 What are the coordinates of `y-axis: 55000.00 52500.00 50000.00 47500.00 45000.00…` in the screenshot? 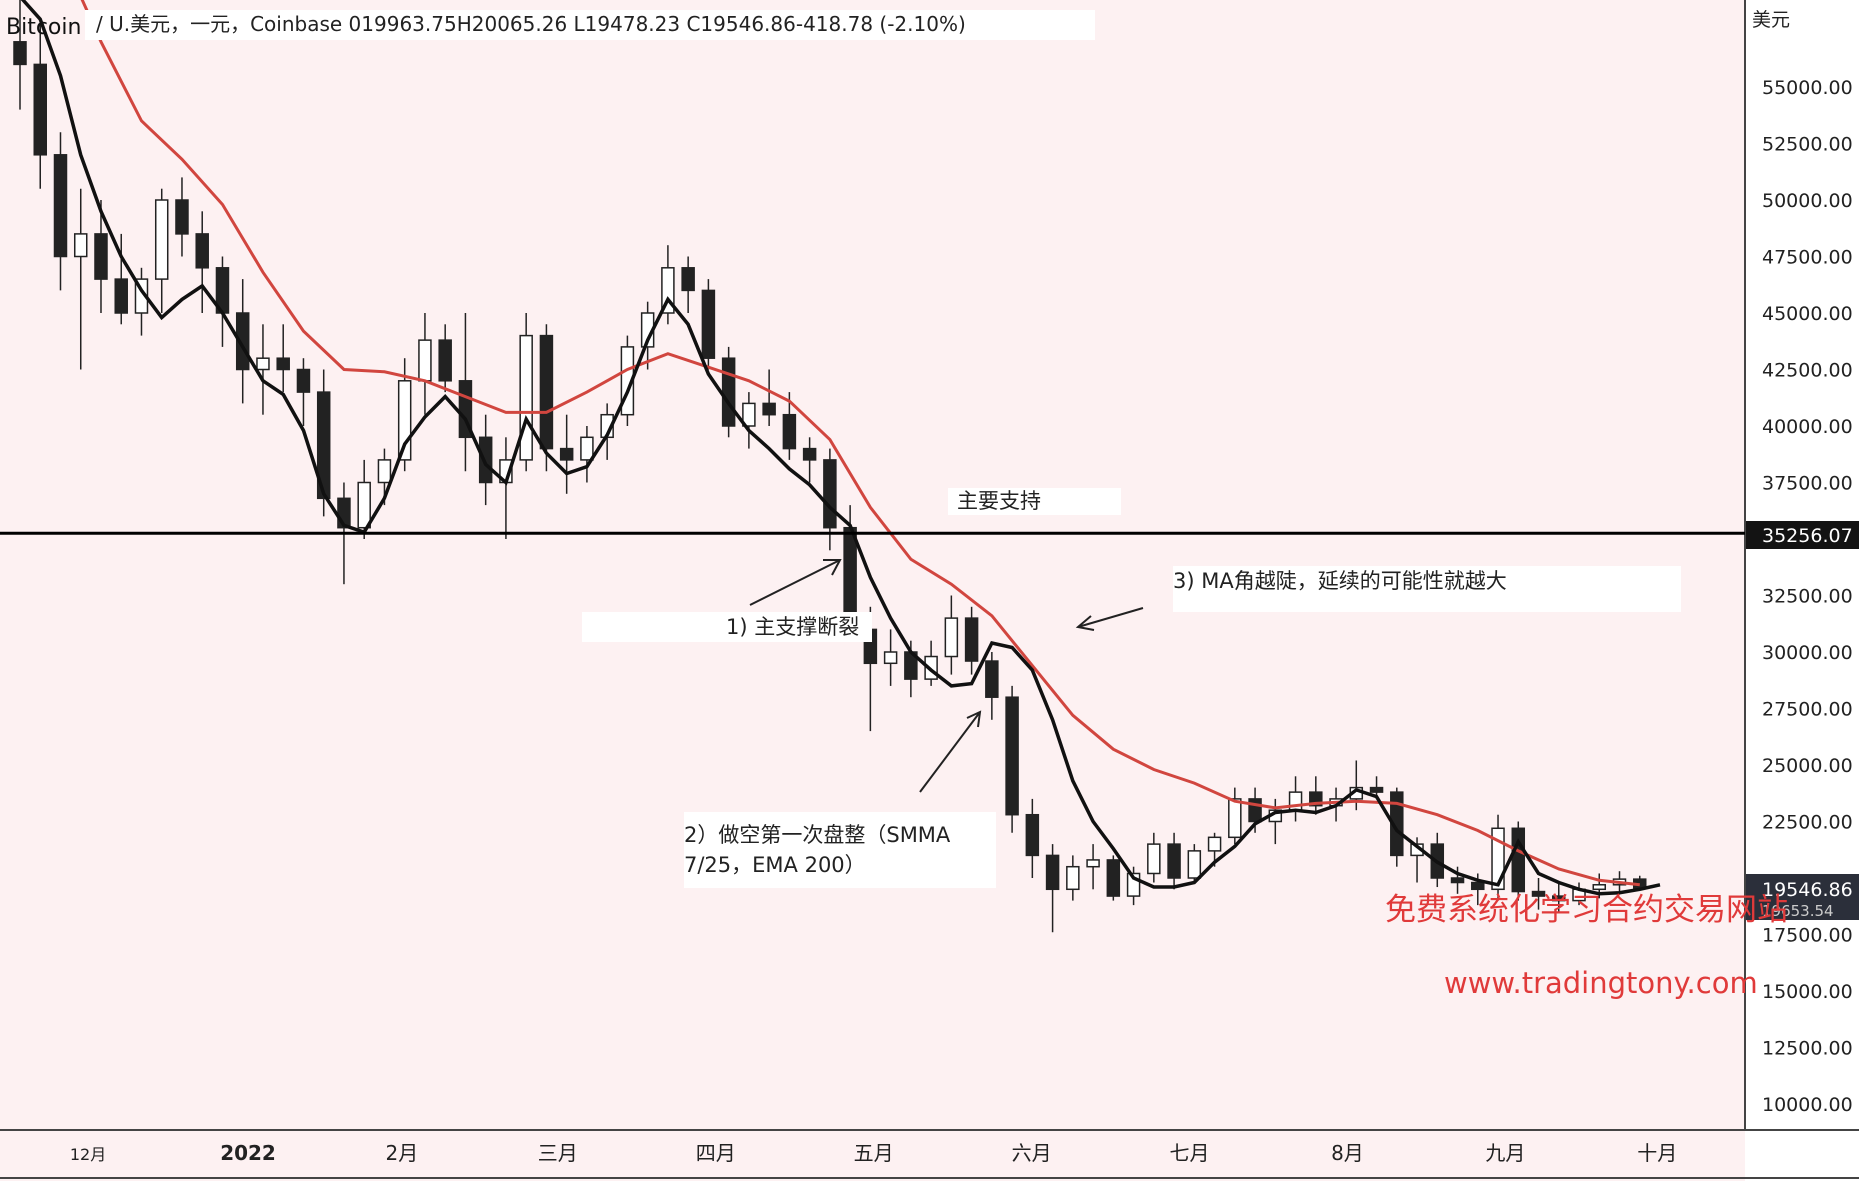 It's located at (1807, 596).